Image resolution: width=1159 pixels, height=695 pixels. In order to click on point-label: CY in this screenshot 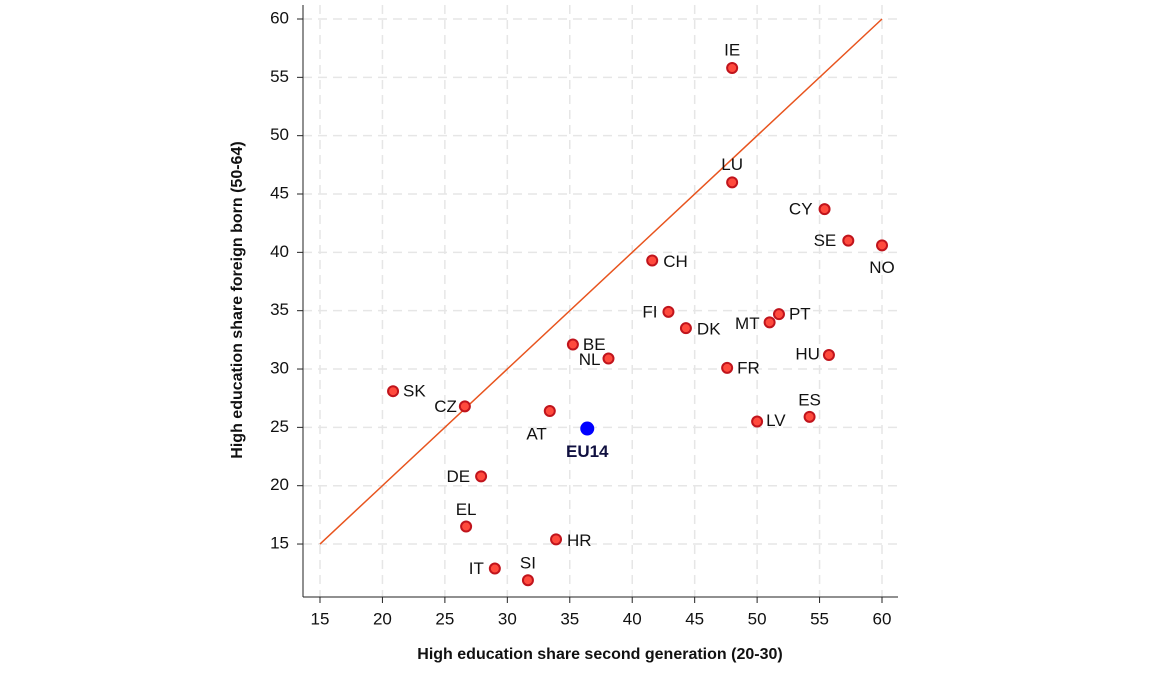, I will do `click(801, 209)`.